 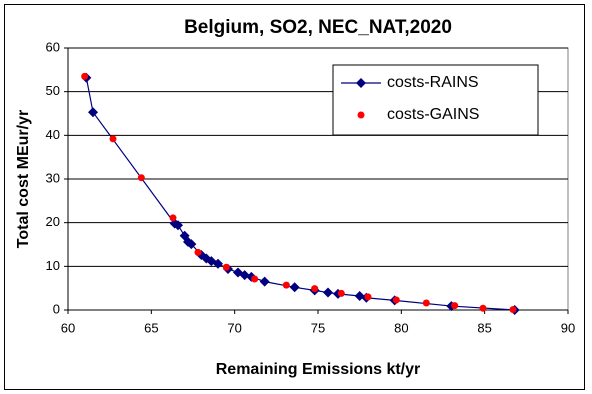 I want to click on x-tick-label: 75, so click(x=318, y=327).